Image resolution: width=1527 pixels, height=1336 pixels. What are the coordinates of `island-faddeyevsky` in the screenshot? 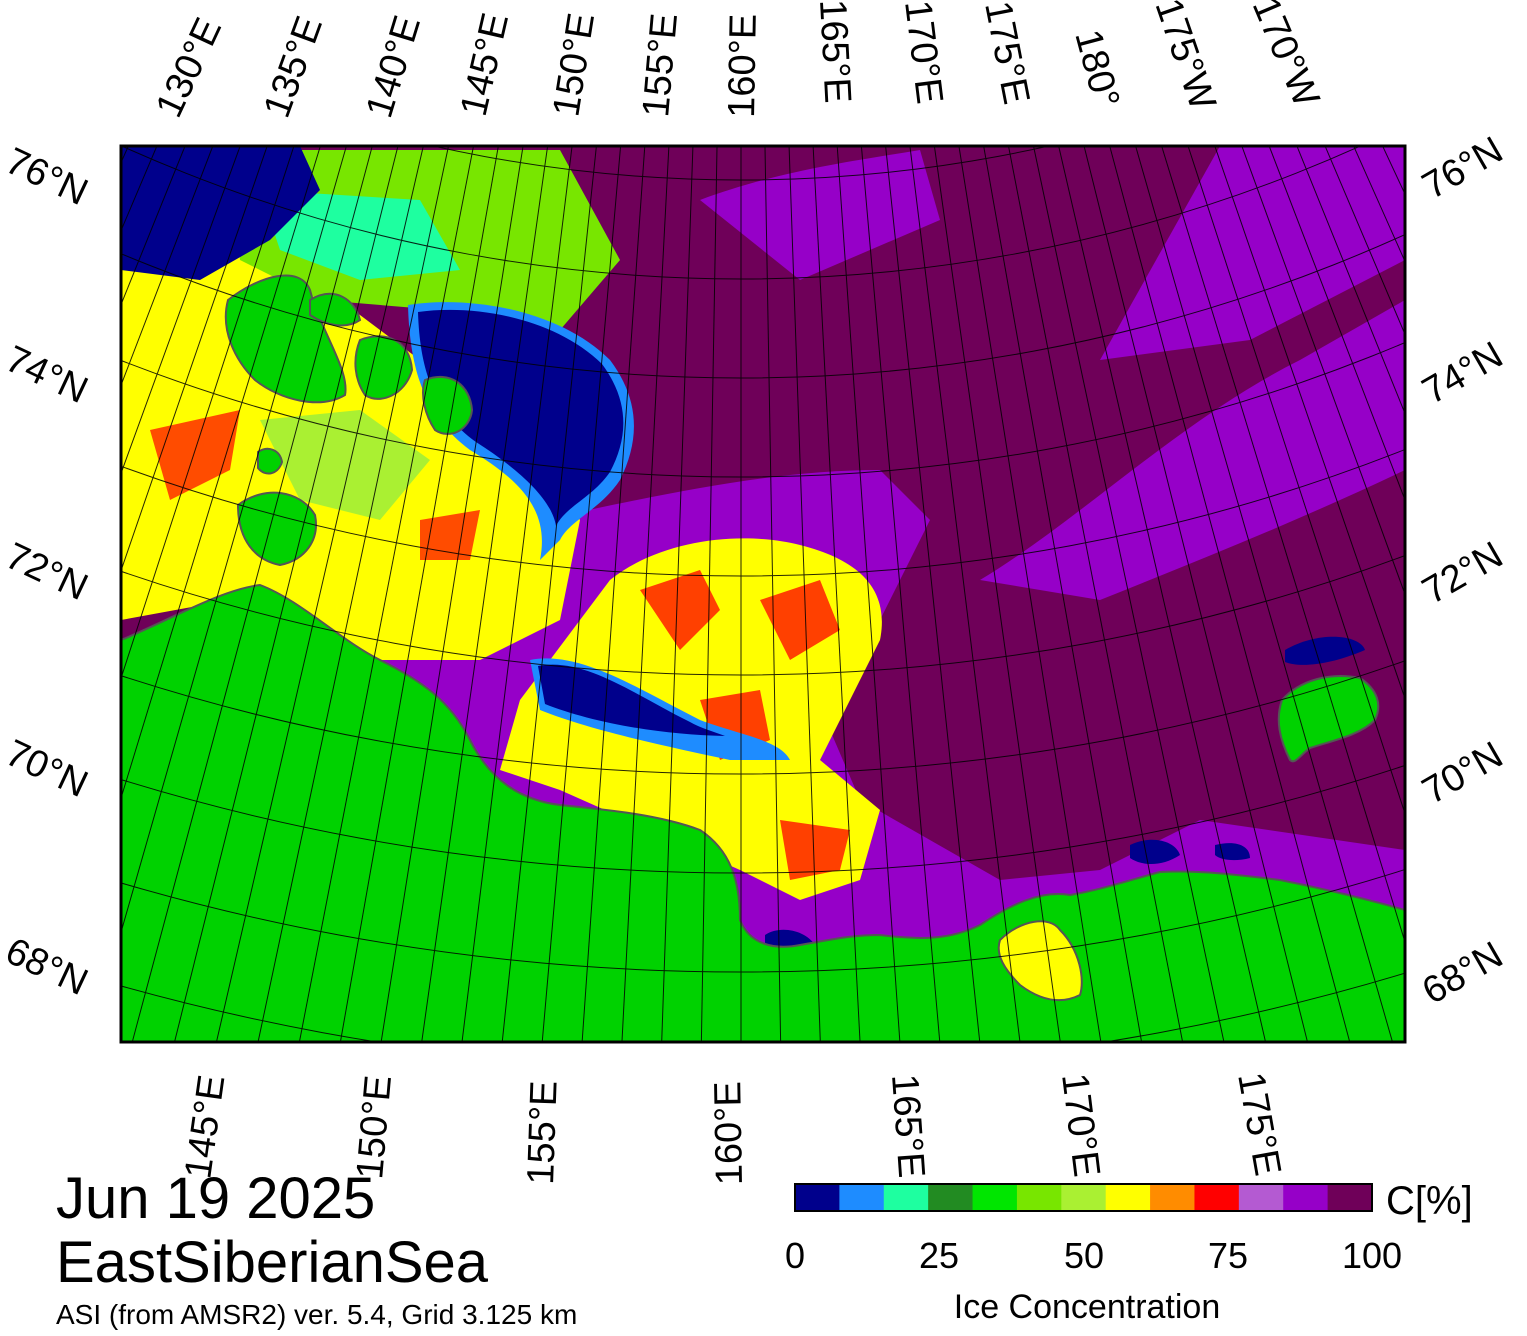 It's located at (335, 310).